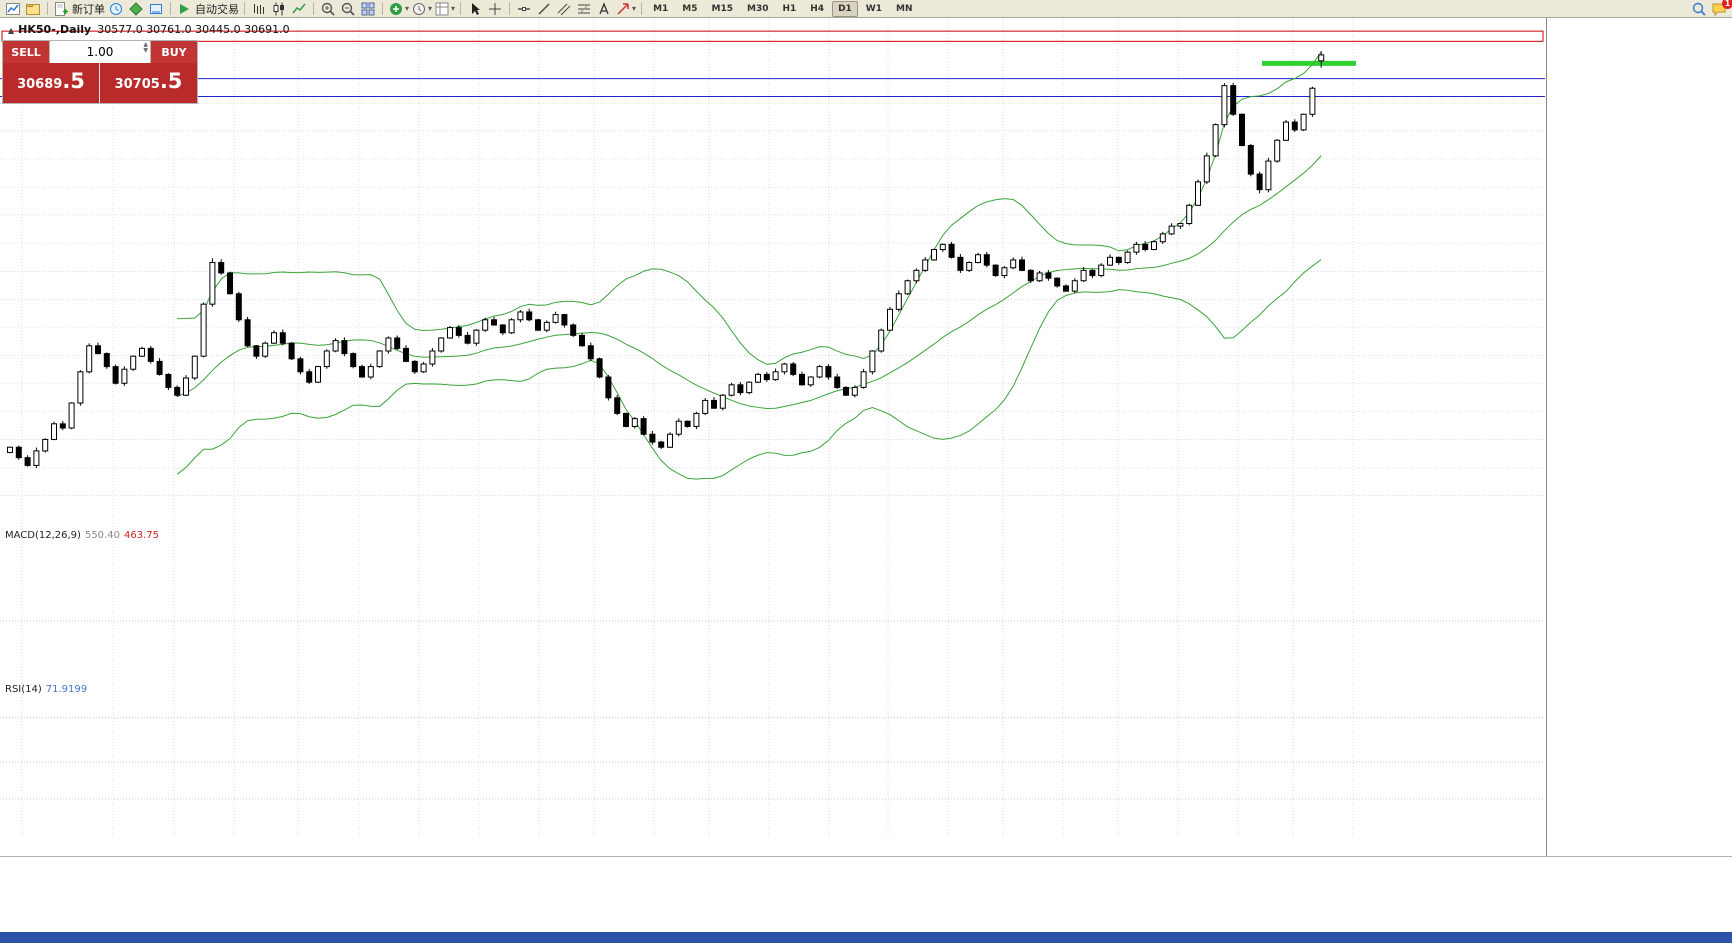 The height and width of the screenshot is (943, 1732). I want to click on zoom-out-button, so click(348, 9).